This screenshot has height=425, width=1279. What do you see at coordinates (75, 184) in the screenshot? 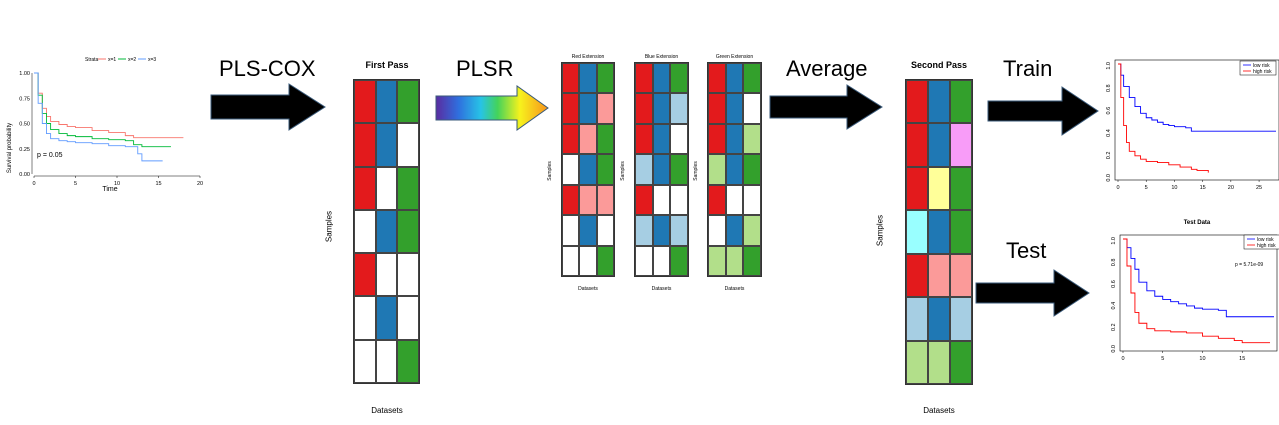
I see `x-tick-label: 5` at bounding box center [75, 184].